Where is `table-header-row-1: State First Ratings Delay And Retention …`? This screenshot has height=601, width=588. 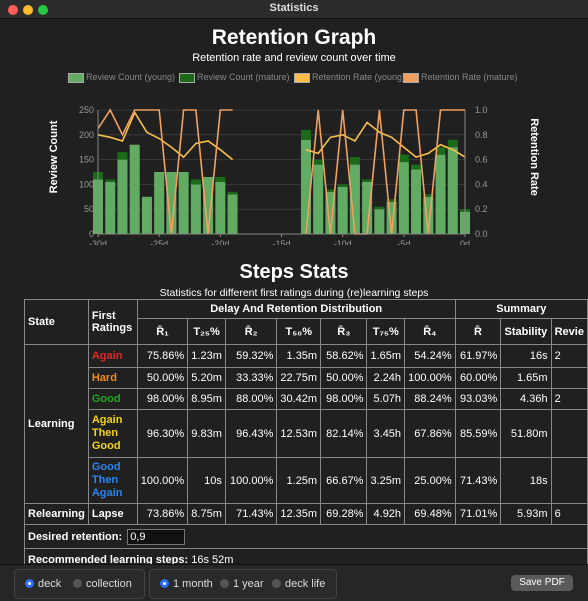 table-header-row-1: State First Ratings Delay And Retention … is located at coordinates (306, 322).